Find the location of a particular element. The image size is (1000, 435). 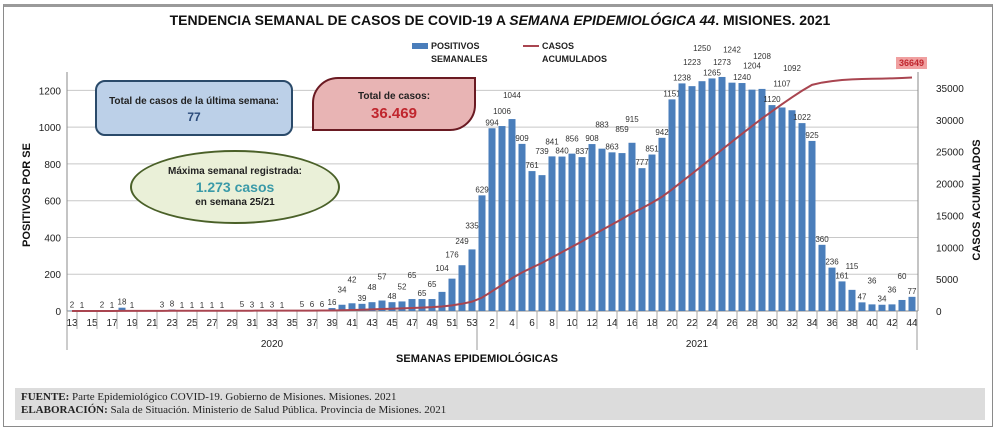

elaboration-label: ELABORACIÓN: is located at coordinates (64, 410).